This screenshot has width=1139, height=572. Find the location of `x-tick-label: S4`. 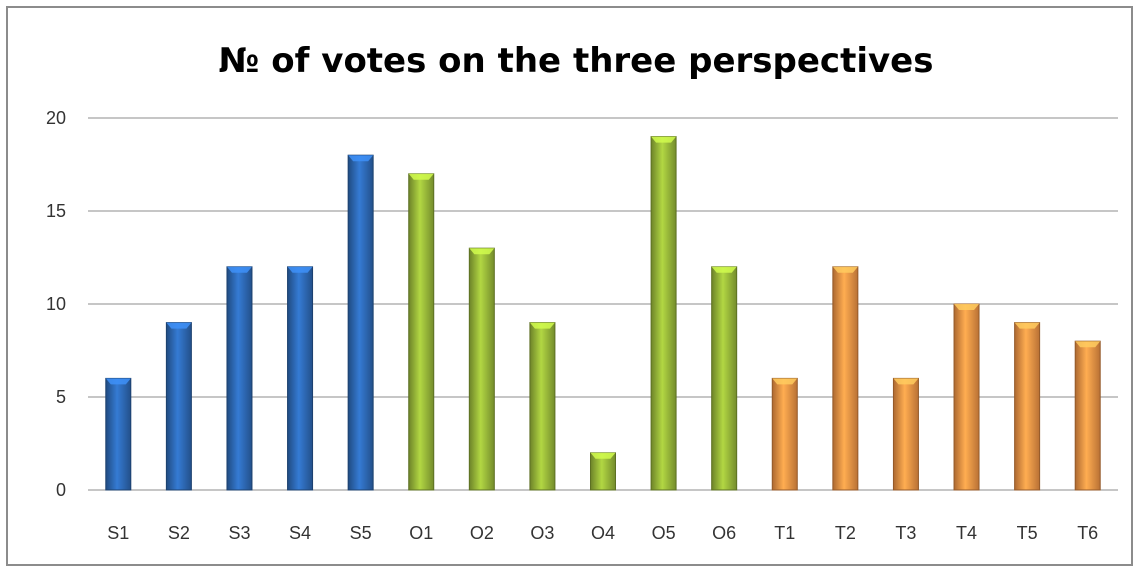

x-tick-label: S4 is located at coordinates (300, 533).